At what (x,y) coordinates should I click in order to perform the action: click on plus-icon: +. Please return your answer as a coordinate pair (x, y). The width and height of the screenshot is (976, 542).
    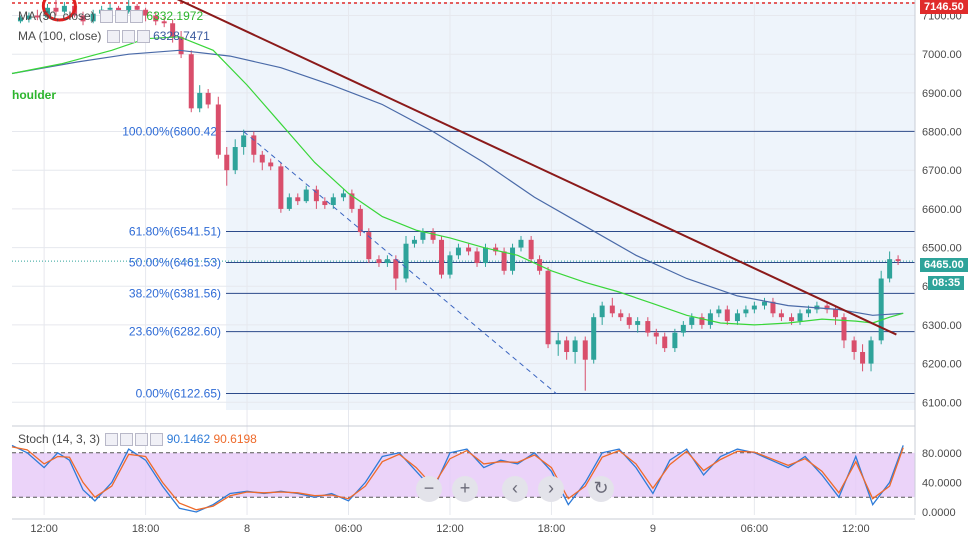
    Looking at the image, I should click on (465, 488).